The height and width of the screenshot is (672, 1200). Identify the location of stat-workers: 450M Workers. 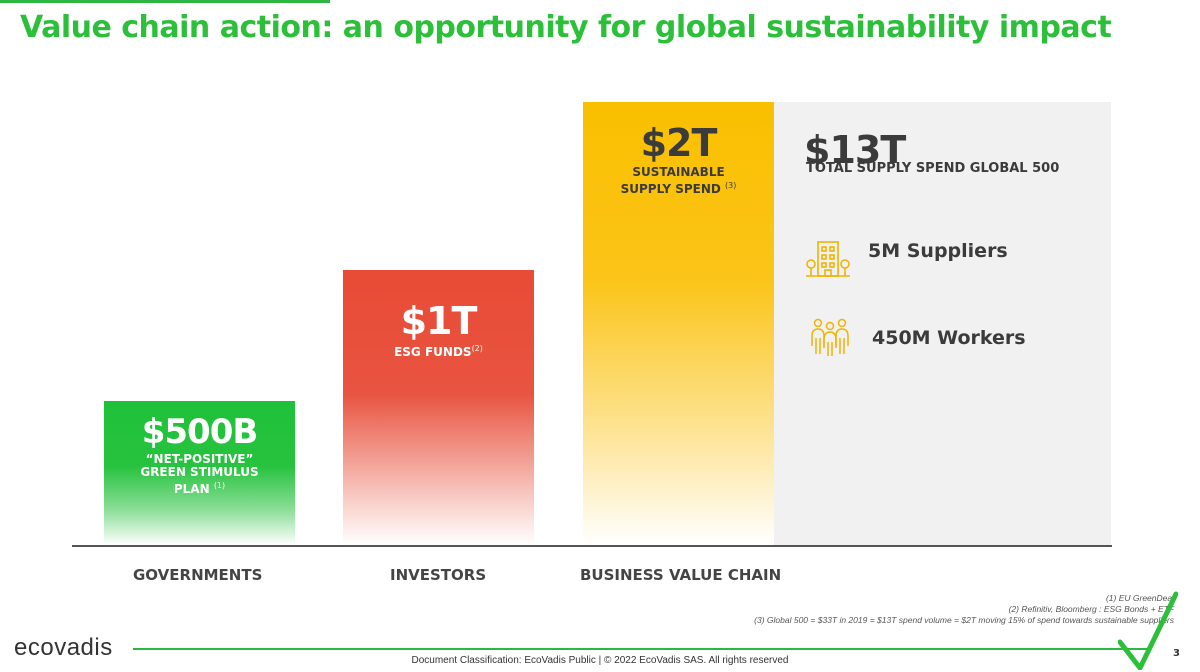
(949, 338).